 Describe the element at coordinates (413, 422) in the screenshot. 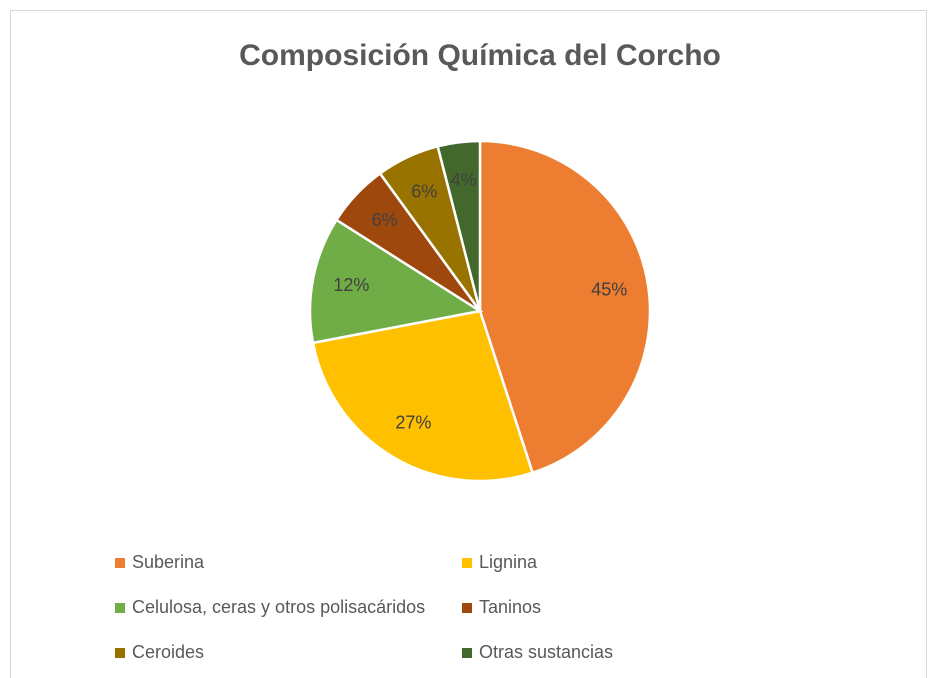

I see `data-label: 27%` at that location.